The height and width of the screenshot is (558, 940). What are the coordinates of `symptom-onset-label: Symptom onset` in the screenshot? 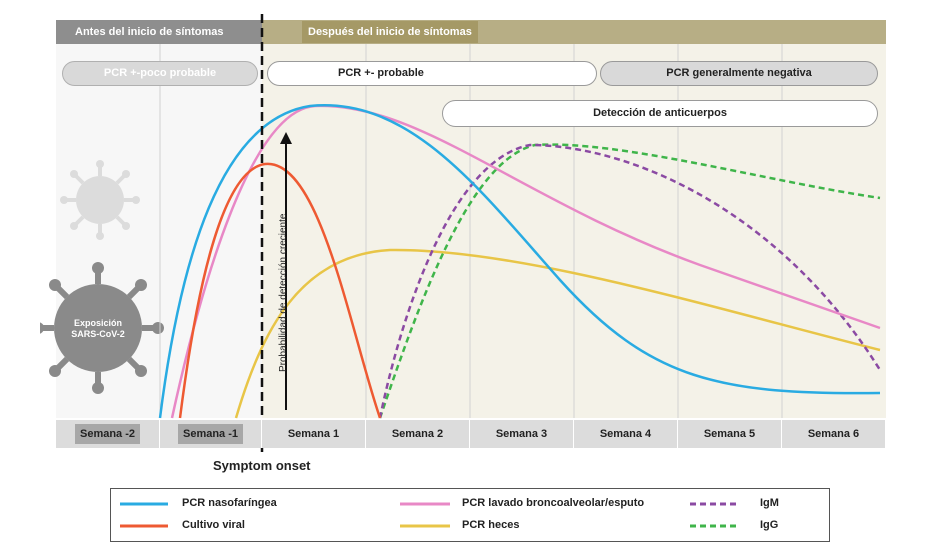 It's located at (262, 465).